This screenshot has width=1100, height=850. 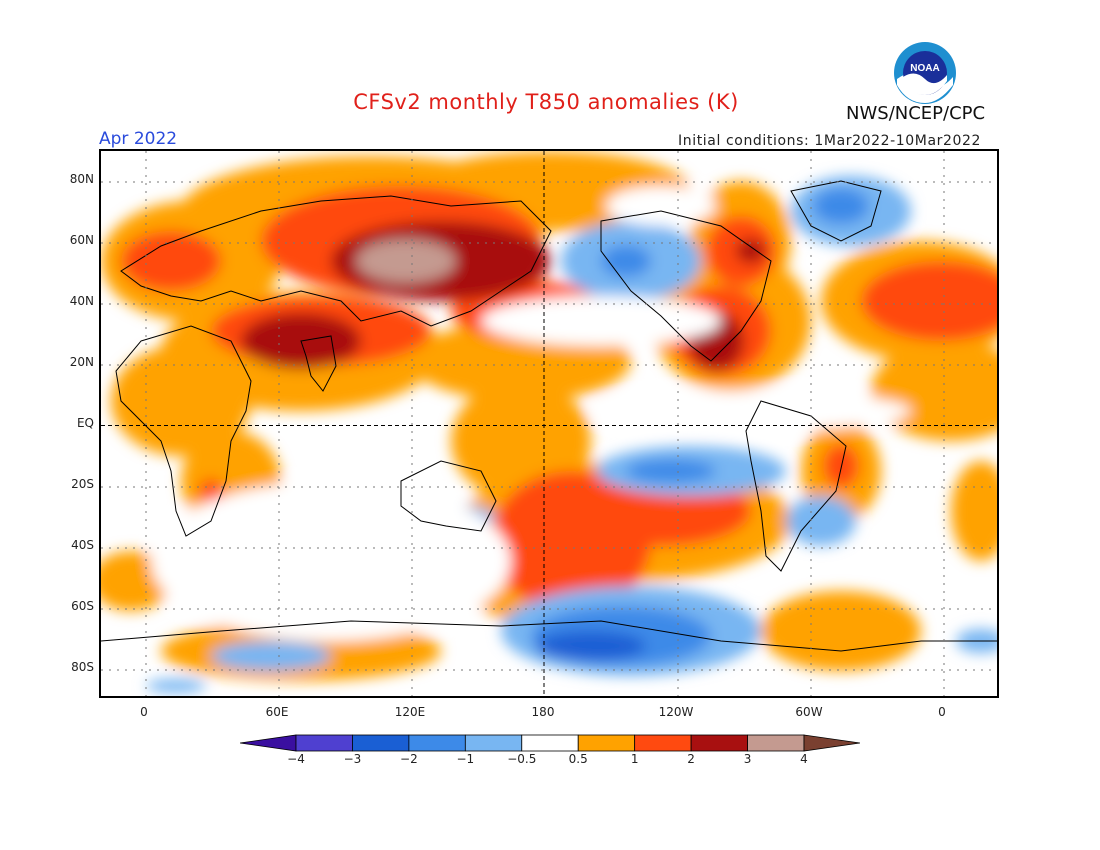 I want to click on longitude-label: 180, so click(x=543, y=712).